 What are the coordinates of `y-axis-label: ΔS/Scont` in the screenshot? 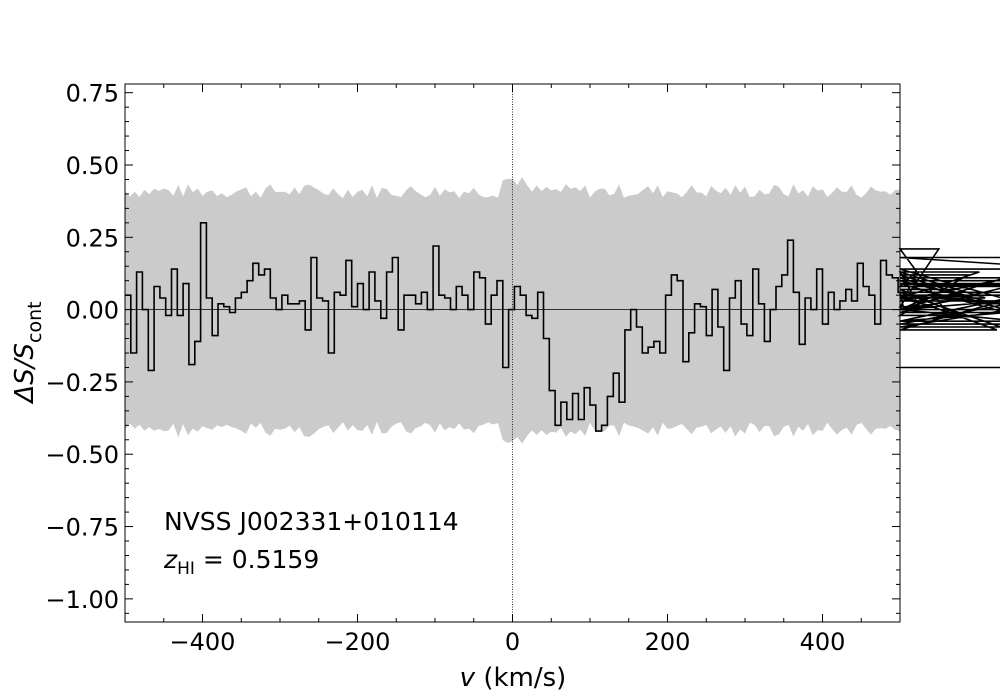 It's located at (28, 352).